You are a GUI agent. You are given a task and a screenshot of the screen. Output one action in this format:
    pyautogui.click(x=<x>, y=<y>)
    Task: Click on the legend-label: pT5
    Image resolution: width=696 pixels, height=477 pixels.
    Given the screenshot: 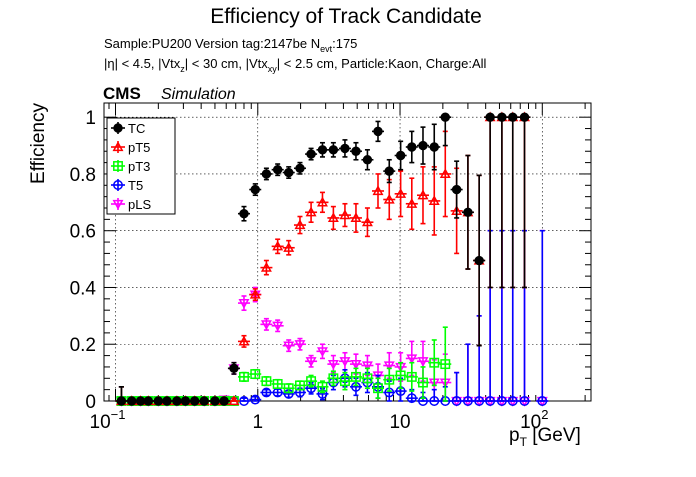 What is the action you would take?
    pyautogui.click(x=139, y=147)
    